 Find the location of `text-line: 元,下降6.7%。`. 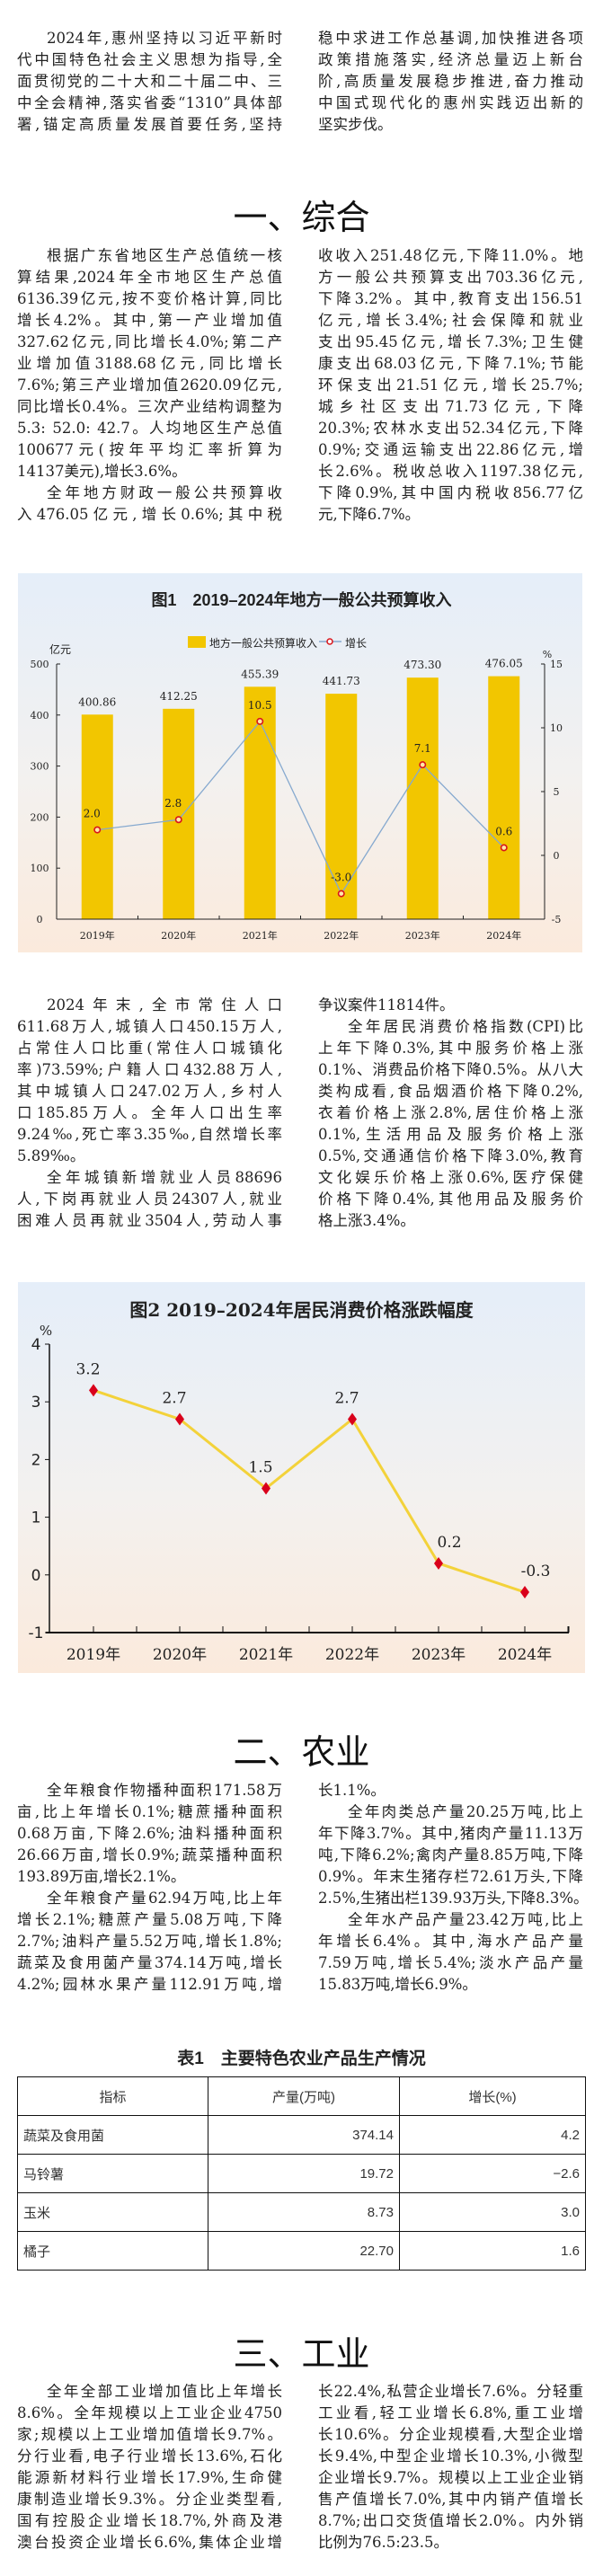

text-line: 元,下降6.7%。 is located at coordinates (369, 514).